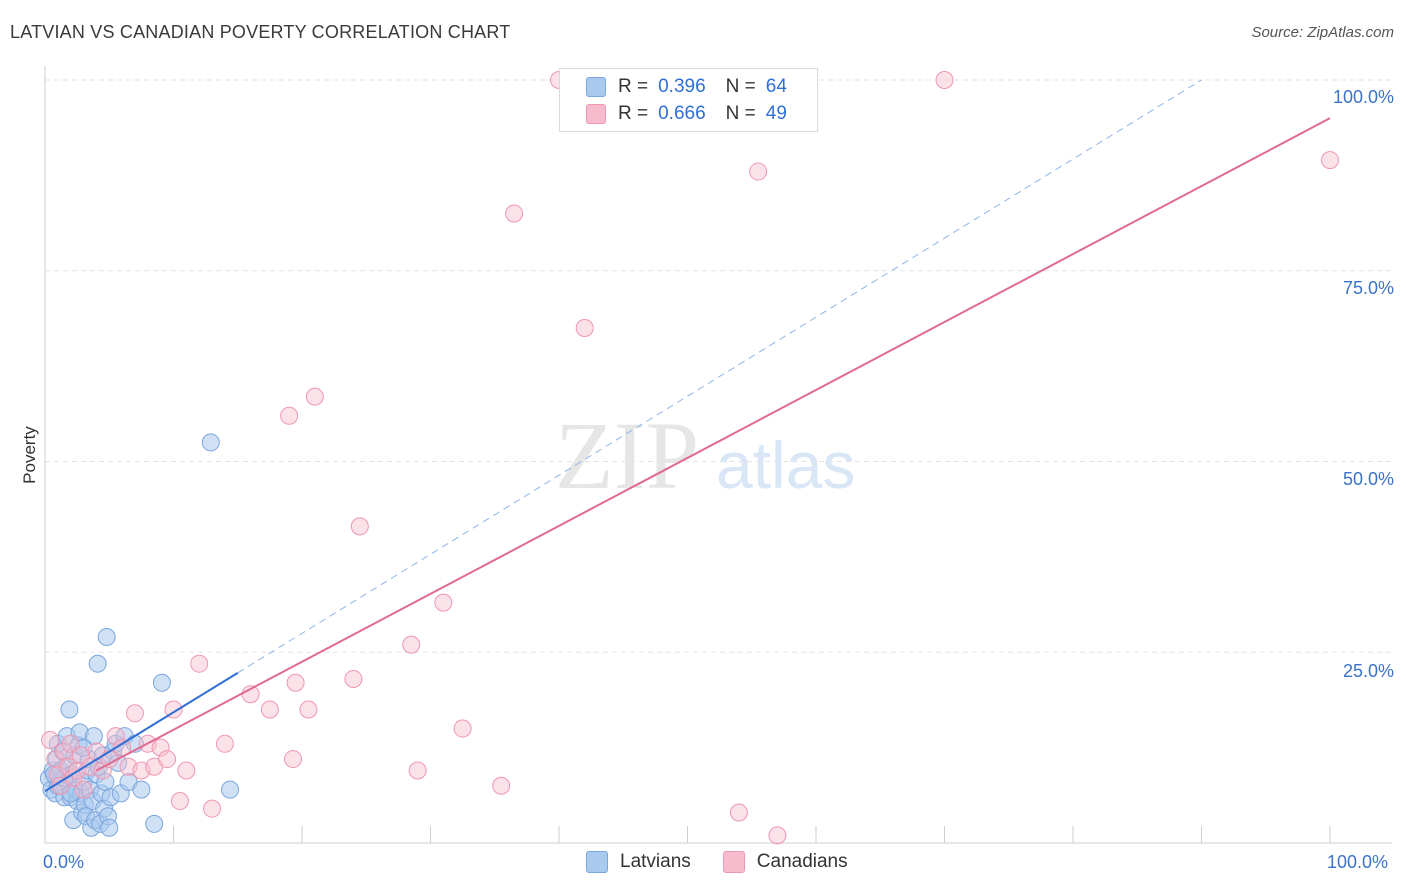 Image resolution: width=1406 pixels, height=892 pixels. I want to click on legend-item-canadians: Canadians, so click(785, 862).